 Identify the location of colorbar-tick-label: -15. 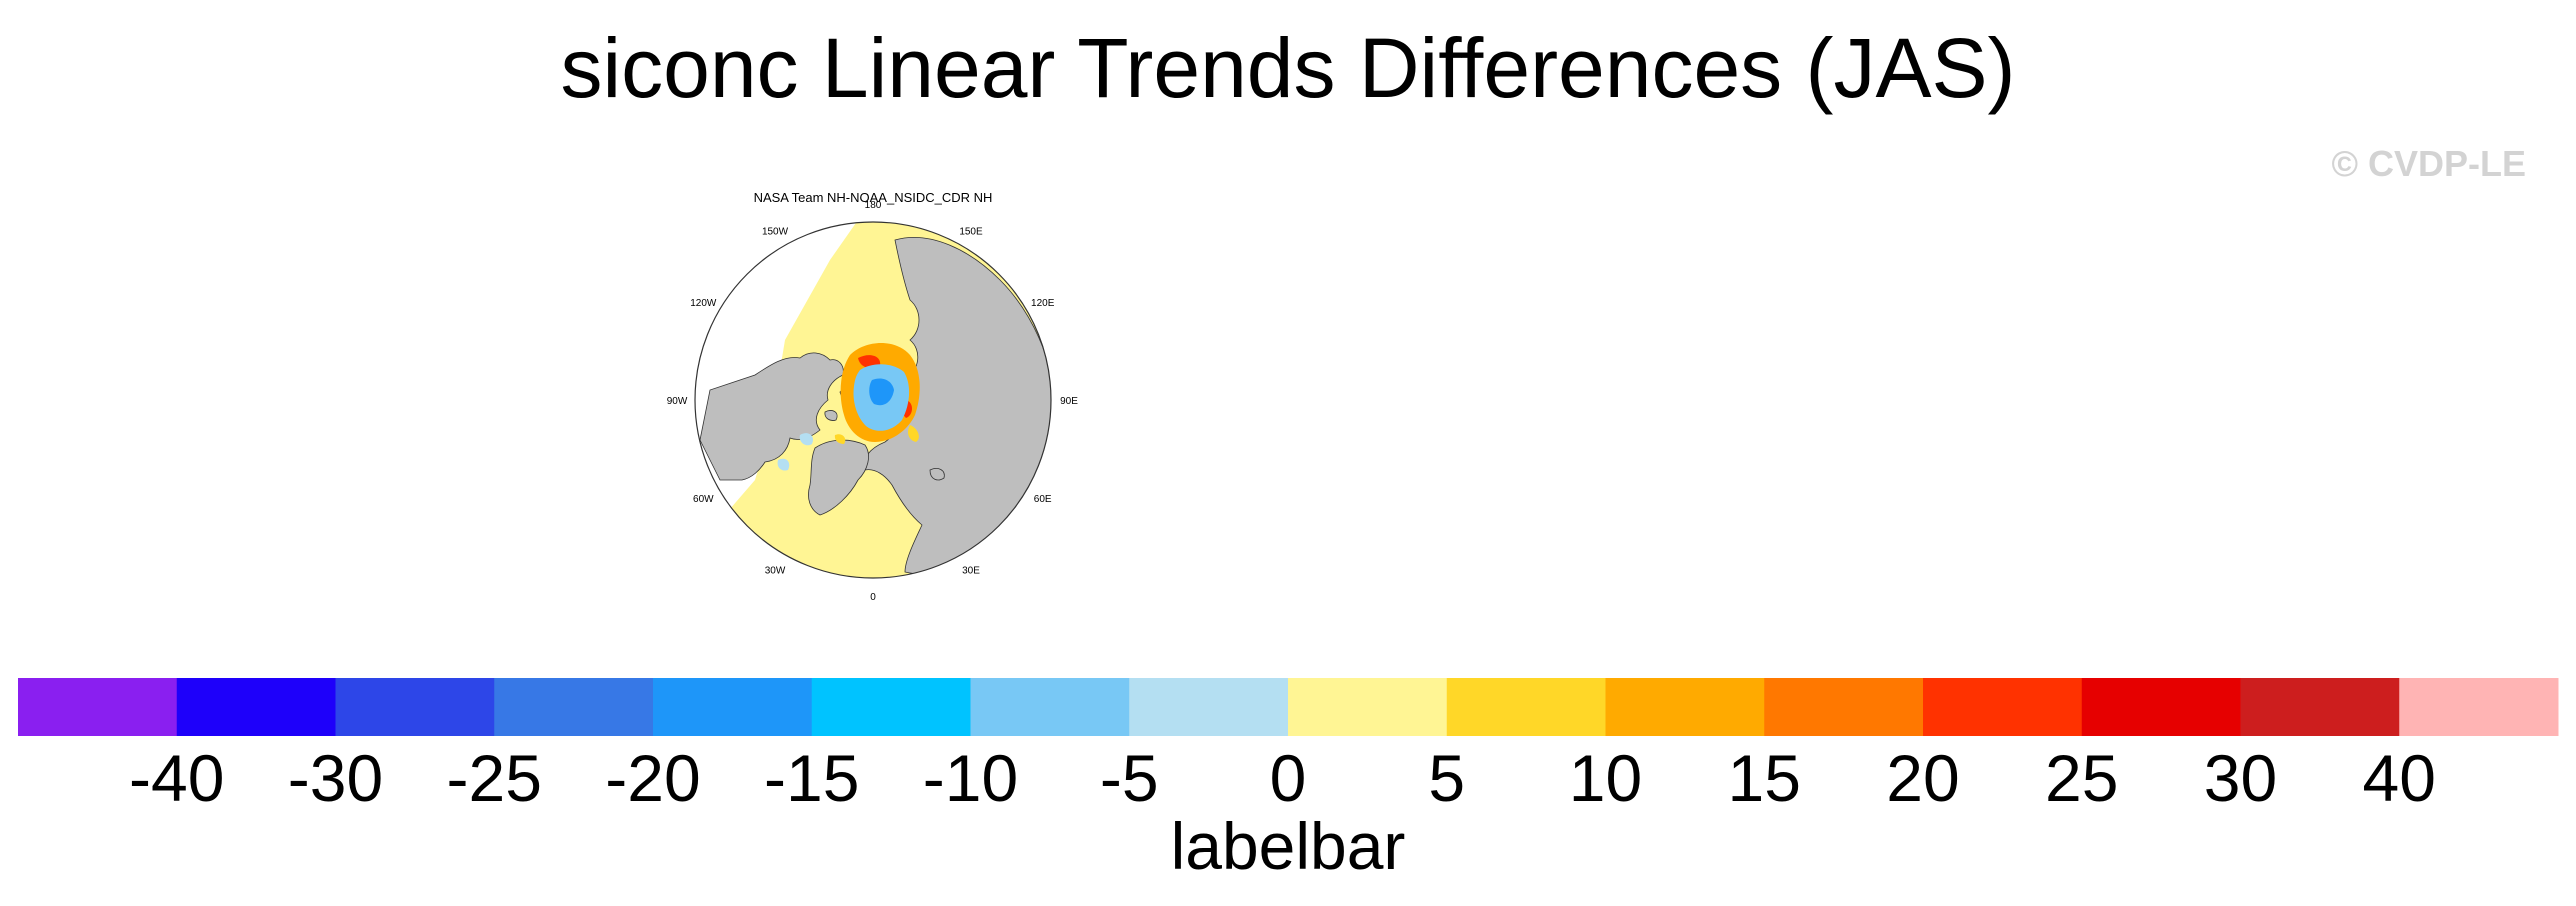
(811, 774).